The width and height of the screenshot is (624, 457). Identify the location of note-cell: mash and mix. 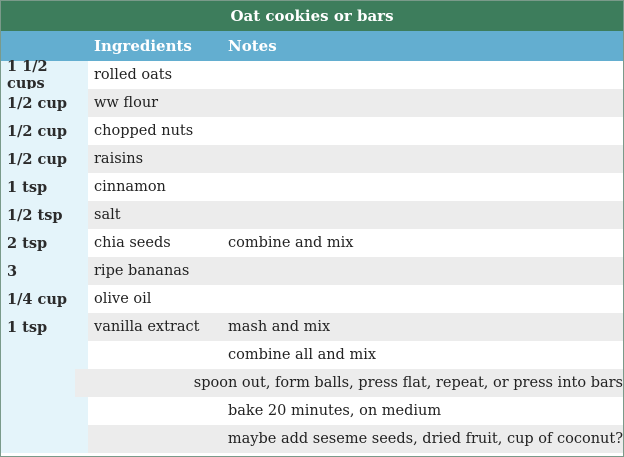
(422, 327).